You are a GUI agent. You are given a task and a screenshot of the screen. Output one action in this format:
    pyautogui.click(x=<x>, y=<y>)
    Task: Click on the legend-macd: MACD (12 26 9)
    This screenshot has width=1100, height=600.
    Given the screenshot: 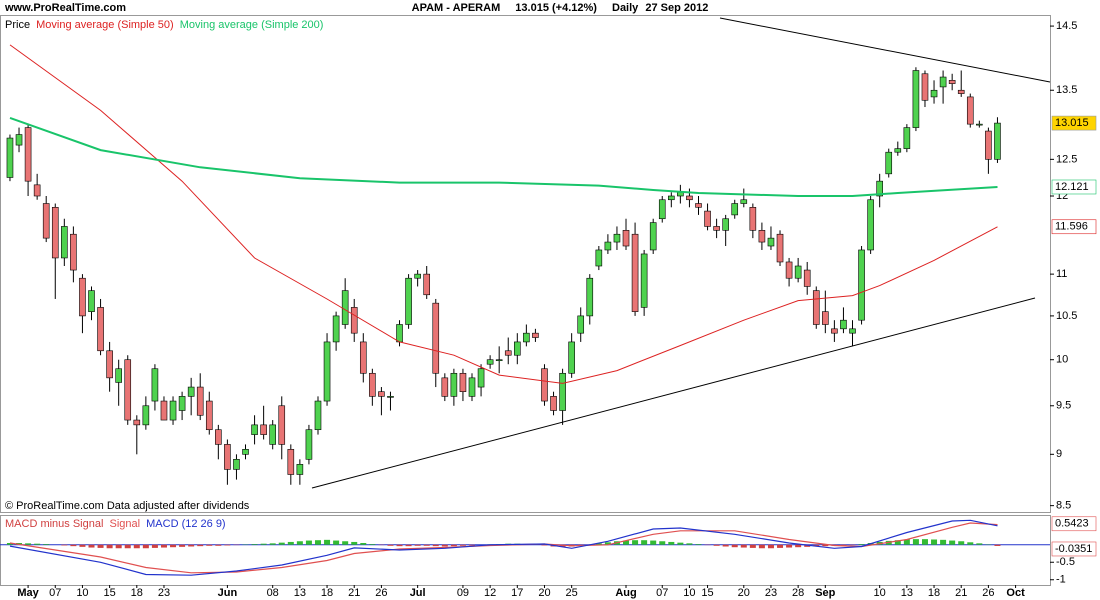 What is the action you would take?
    pyautogui.click(x=185, y=524)
    